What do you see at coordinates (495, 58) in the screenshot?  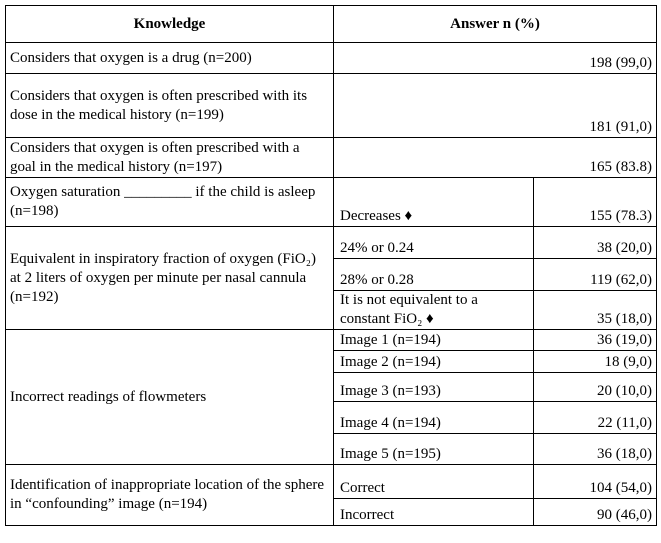 I see `value-cell: 198 (99,0)` at bounding box center [495, 58].